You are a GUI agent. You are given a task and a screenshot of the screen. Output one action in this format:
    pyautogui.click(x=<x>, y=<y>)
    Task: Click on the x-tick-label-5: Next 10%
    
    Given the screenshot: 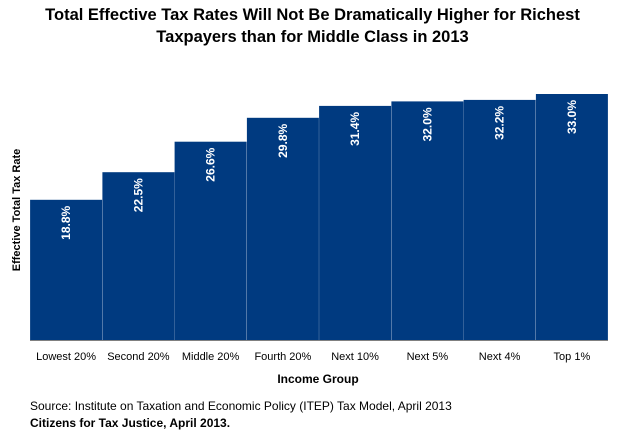 What is the action you would take?
    pyautogui.click(x=355, y=357)
    